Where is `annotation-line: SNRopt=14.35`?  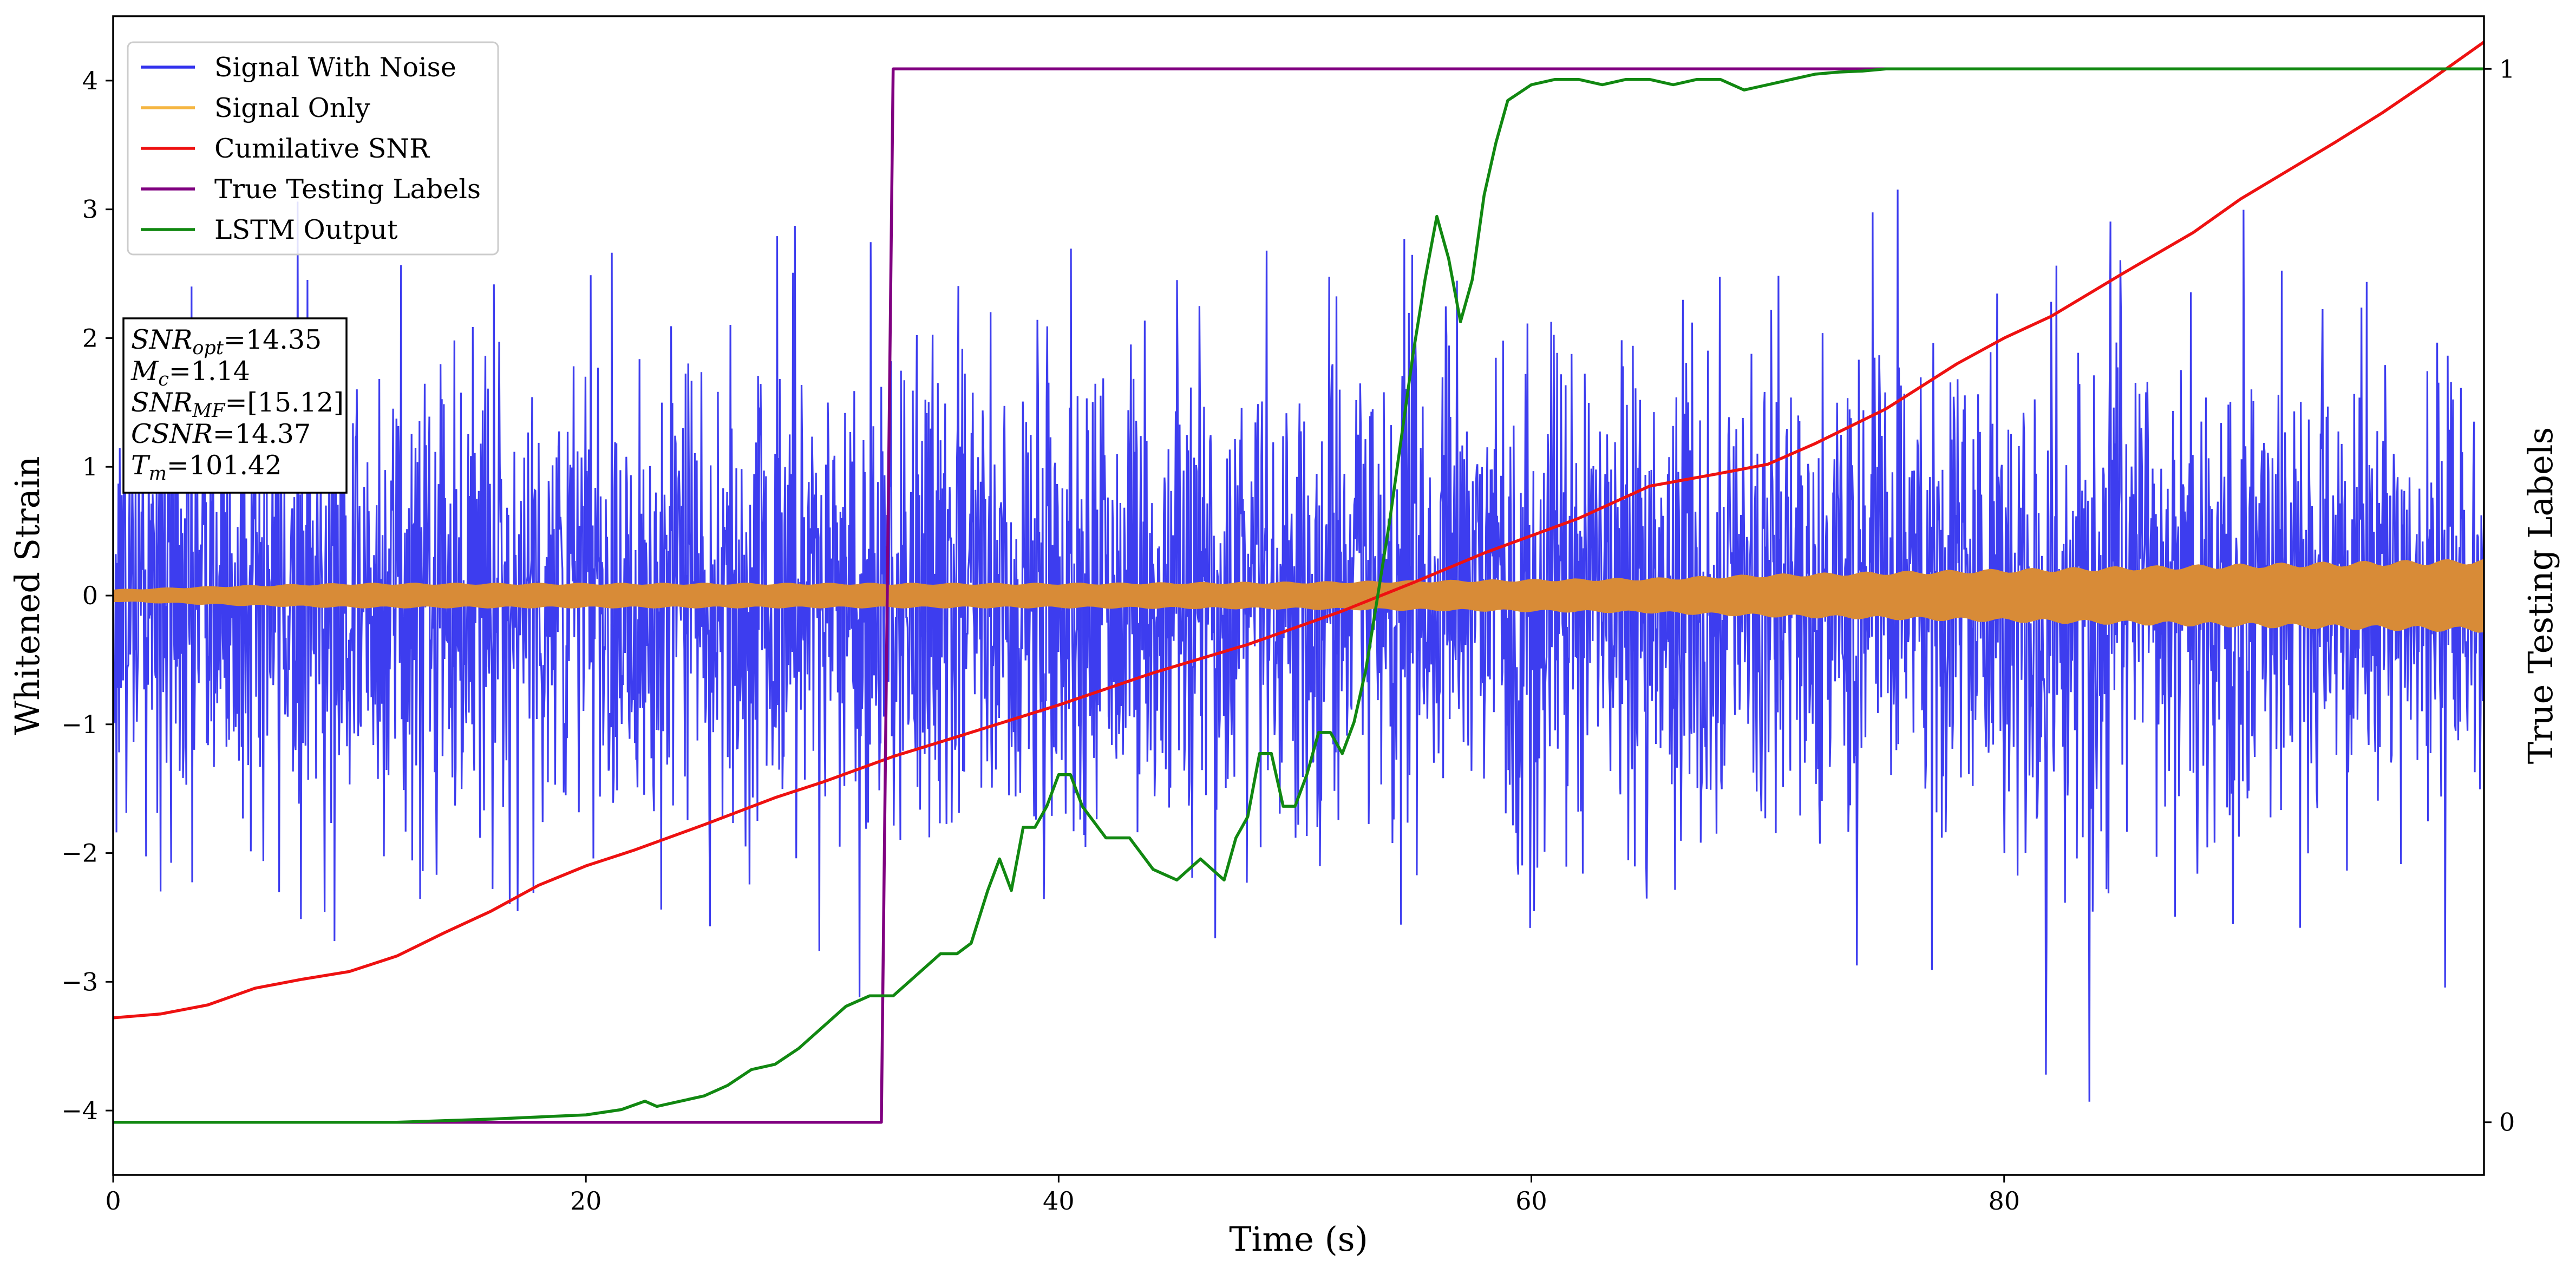 annotation-line: SNRopt=14.35 is located at coordinates (227, 341).